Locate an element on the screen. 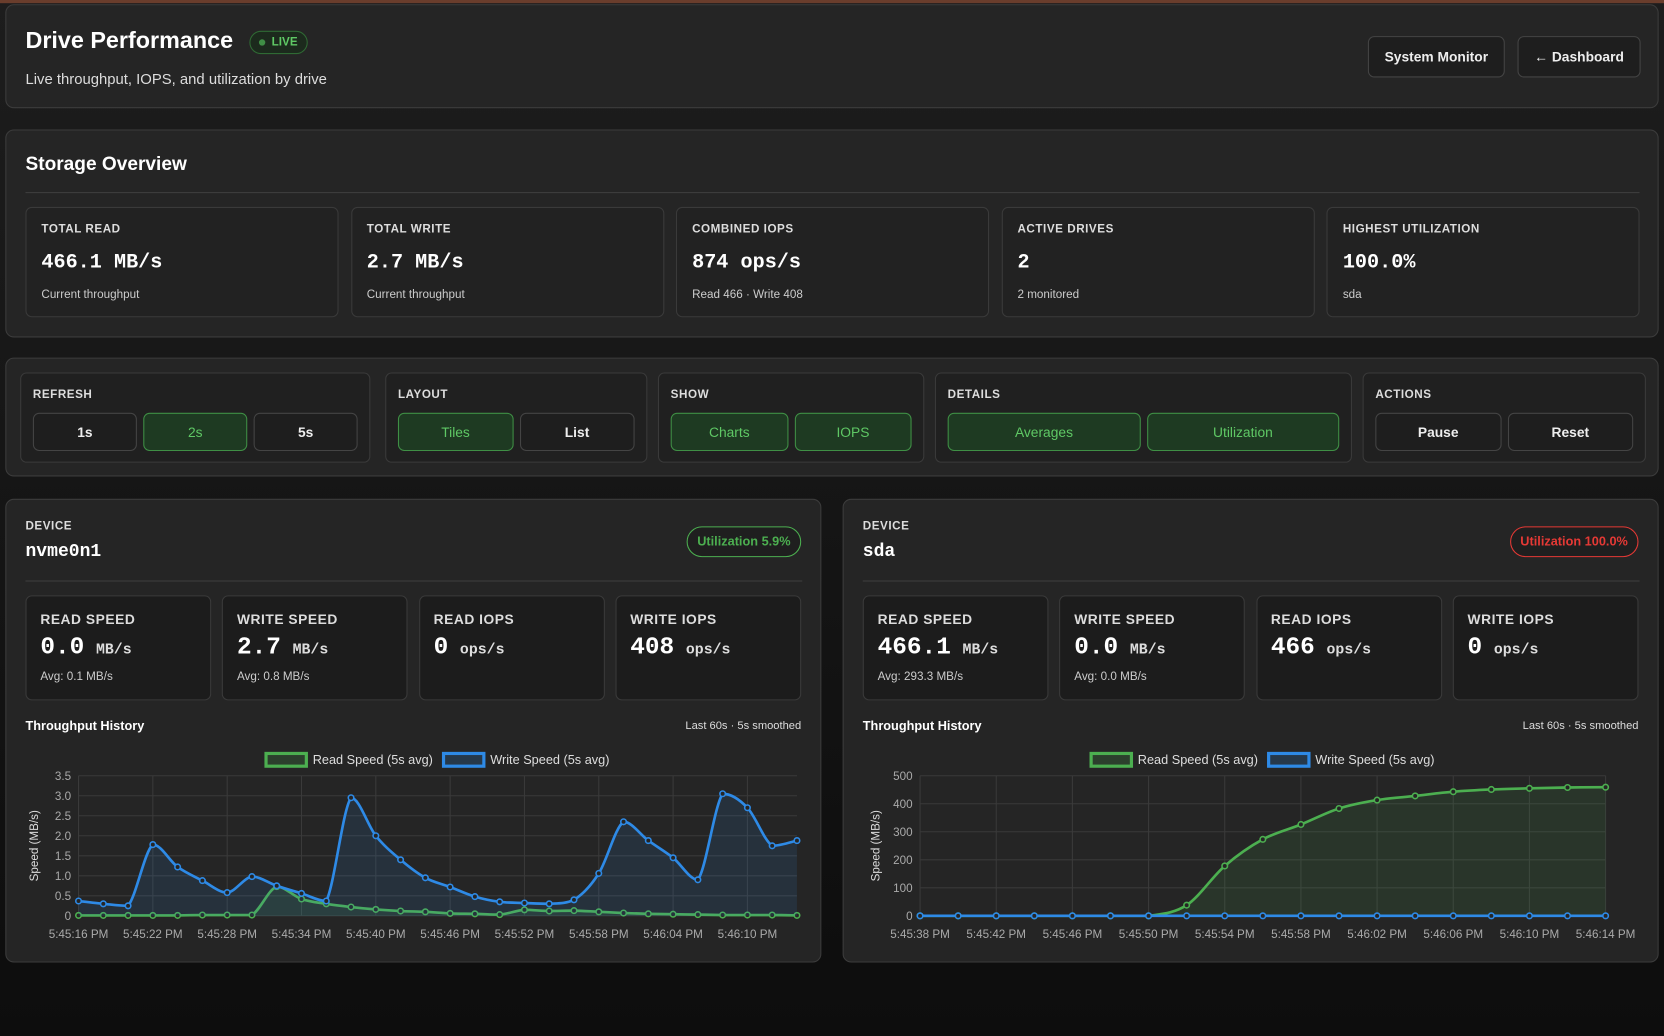 The image size is (1664, 1036). x-tick-label: 5:45:52 PM is located at coordinates (525, 934).